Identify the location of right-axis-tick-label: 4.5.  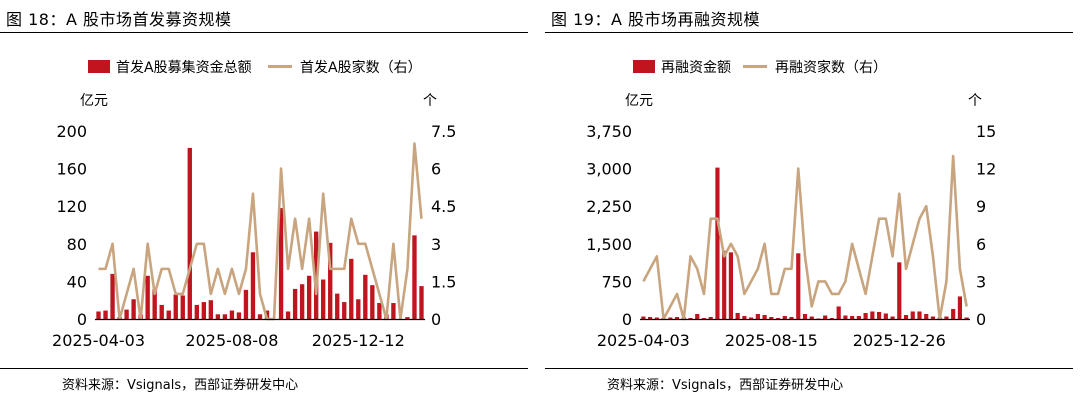
(443, 206).